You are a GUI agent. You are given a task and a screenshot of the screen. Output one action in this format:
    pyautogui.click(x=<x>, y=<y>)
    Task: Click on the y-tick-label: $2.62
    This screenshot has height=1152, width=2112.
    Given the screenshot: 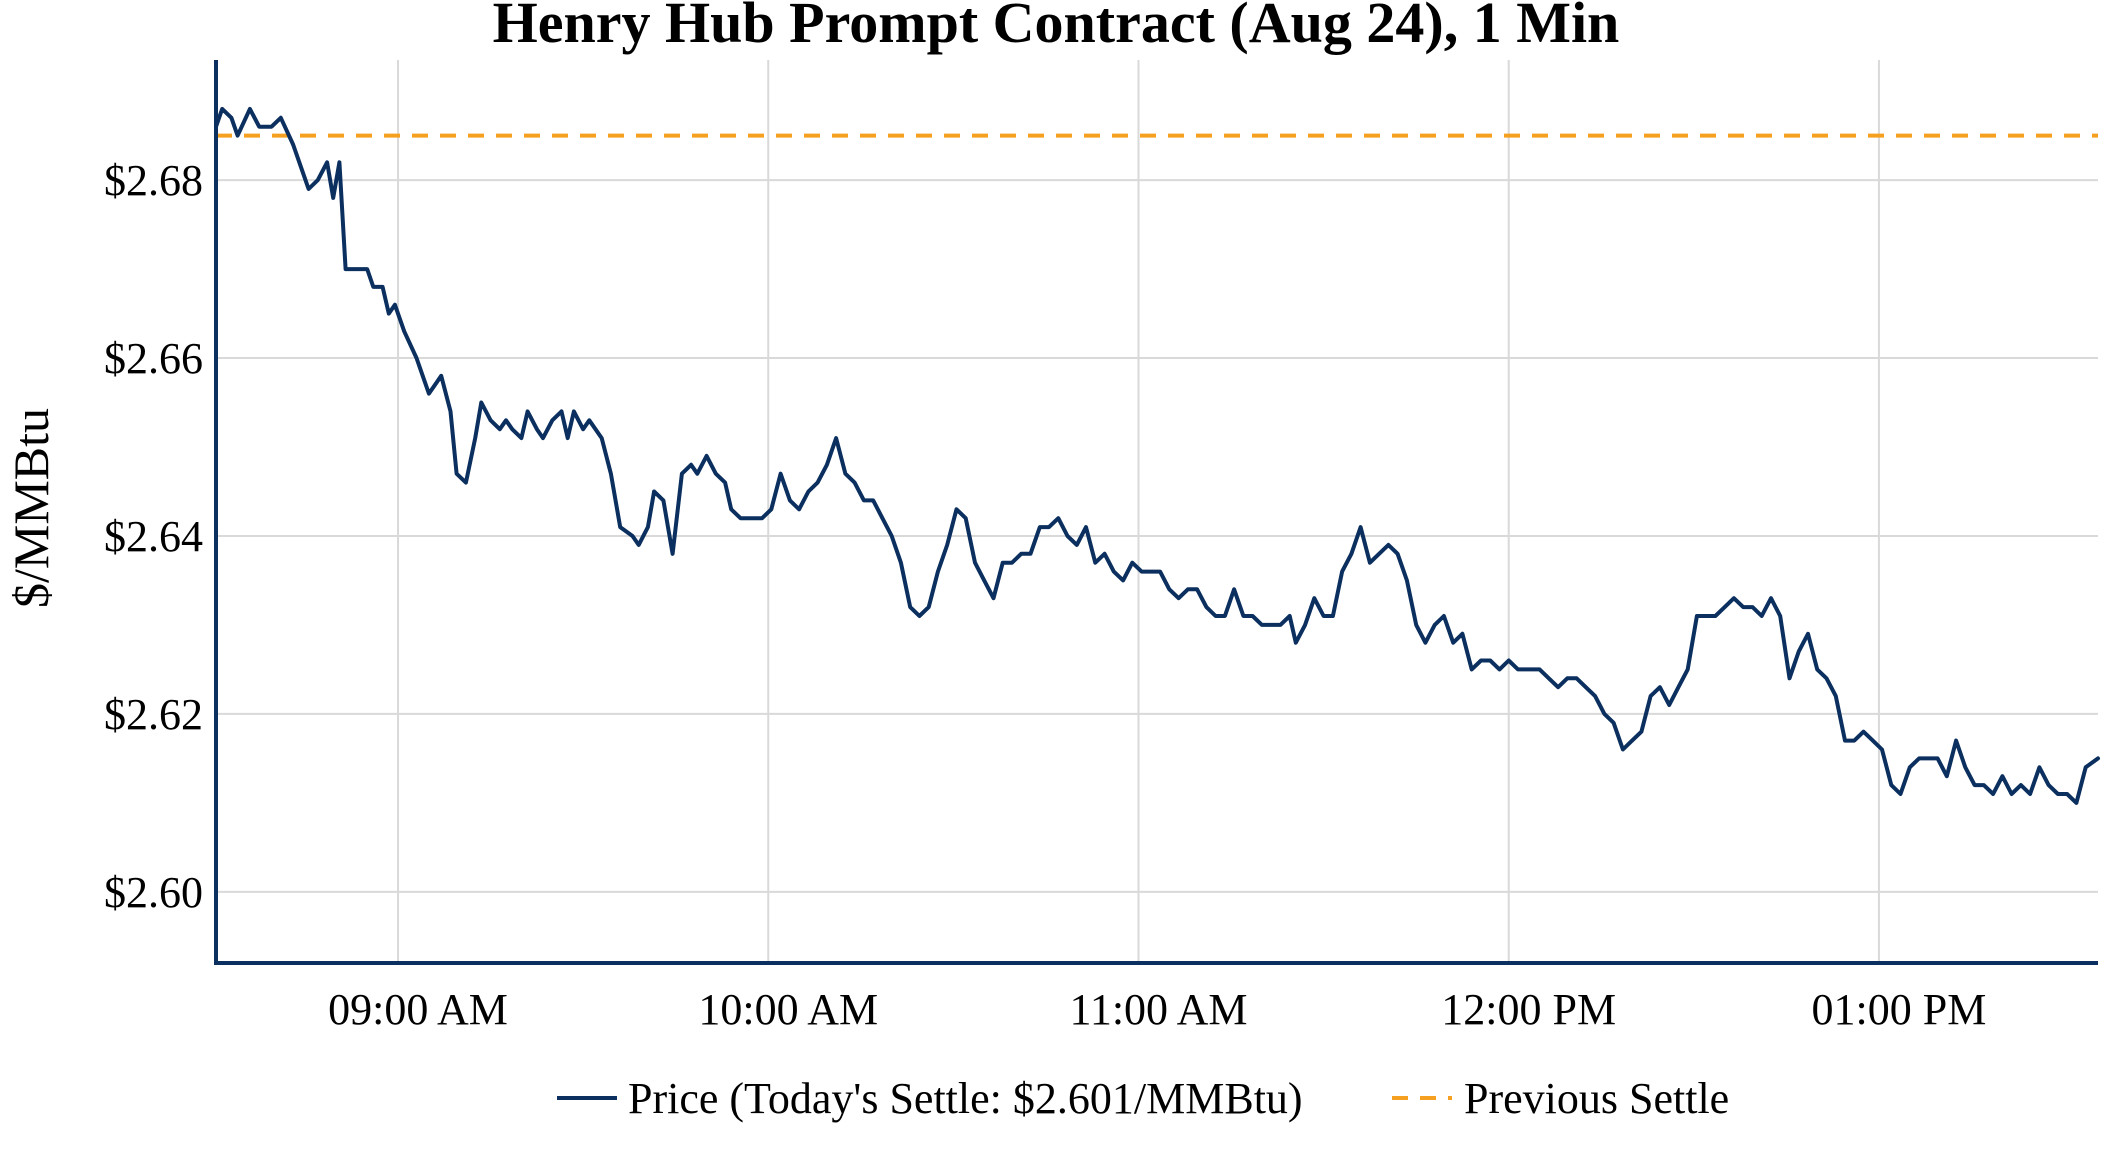 What is the action you would take?
    pyautogui.click(x=153, y=714)
    